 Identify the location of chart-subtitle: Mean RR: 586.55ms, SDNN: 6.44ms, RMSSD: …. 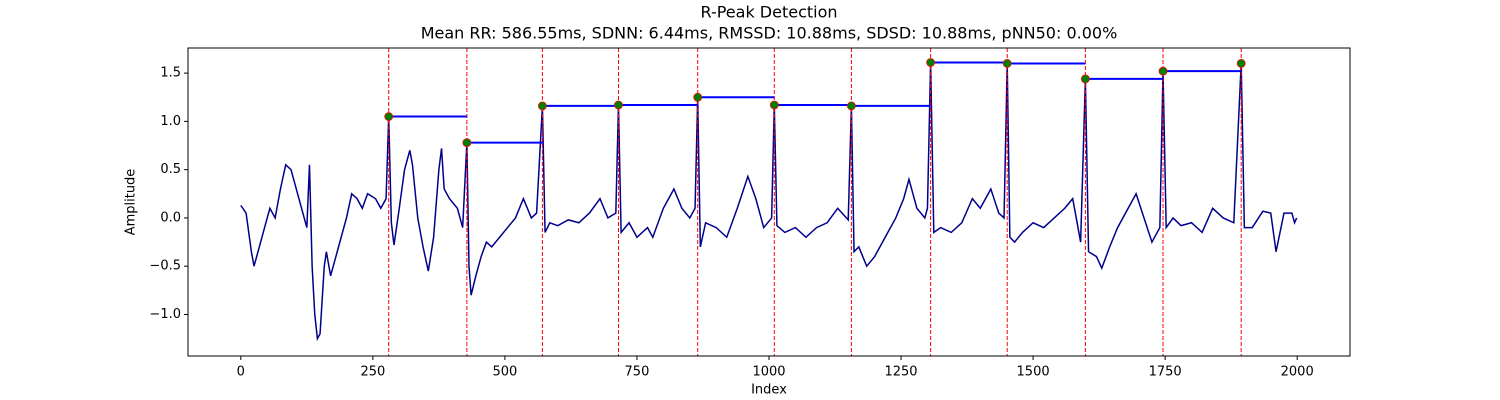
(769, 33).